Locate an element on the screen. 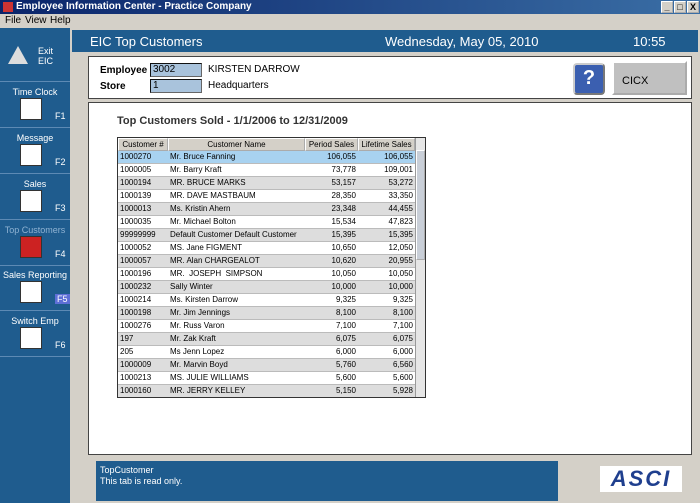  sidebar-item: Sales F3 is located at coordinates (35, 198).